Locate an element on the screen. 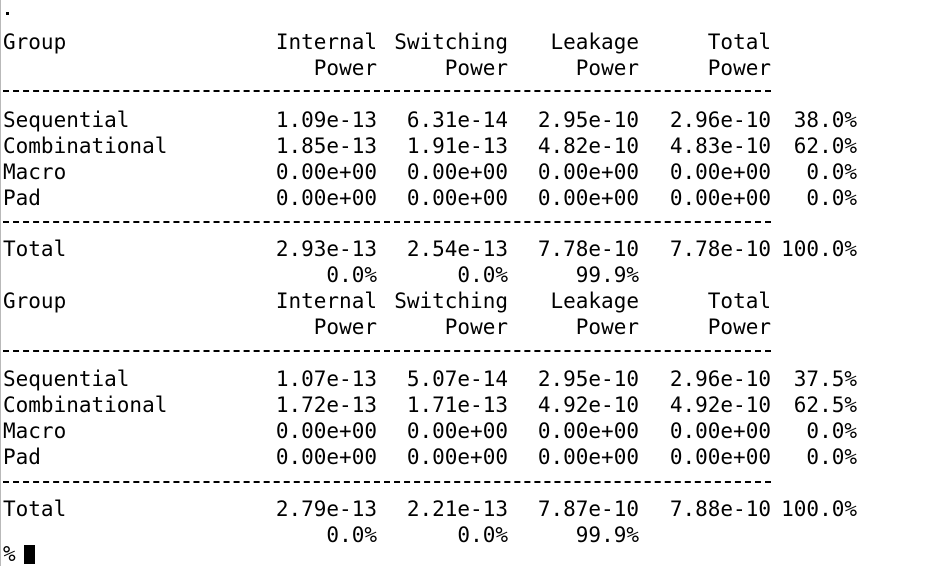 The width and height of the screenshot is (952, 566). total-power: 4.92e-10 is located at coordinates (720, 405).